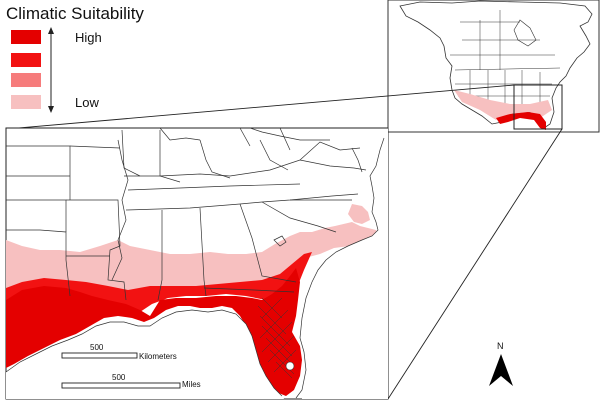 This screenshot has height=400, width=600. What do you see at coordinates (75, 58) in the screenshot?
I see `legend: Climatic Suitability High Low` at bounding box center [75, 58].